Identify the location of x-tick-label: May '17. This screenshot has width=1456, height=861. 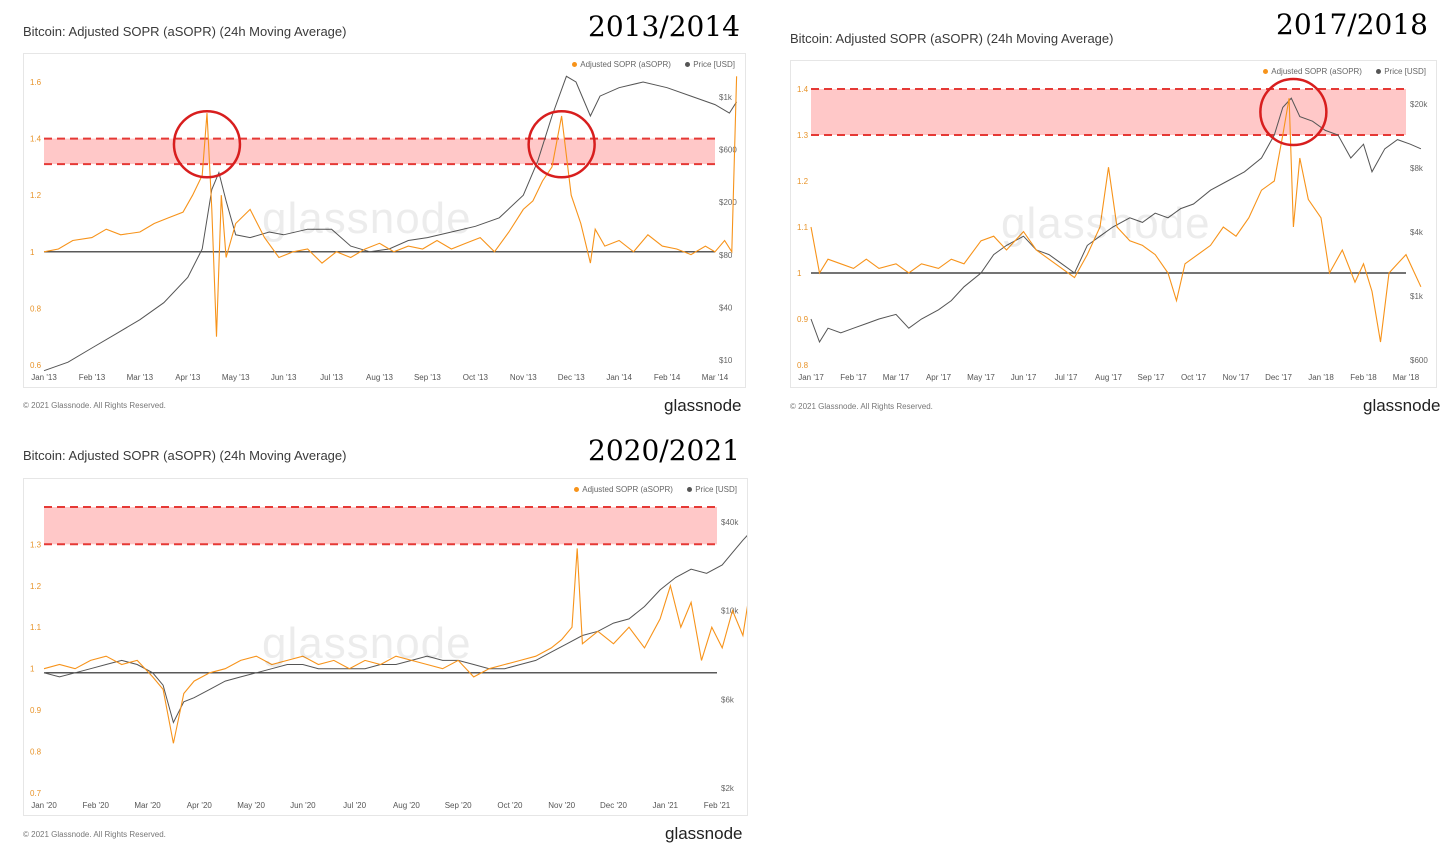
(981, 377).